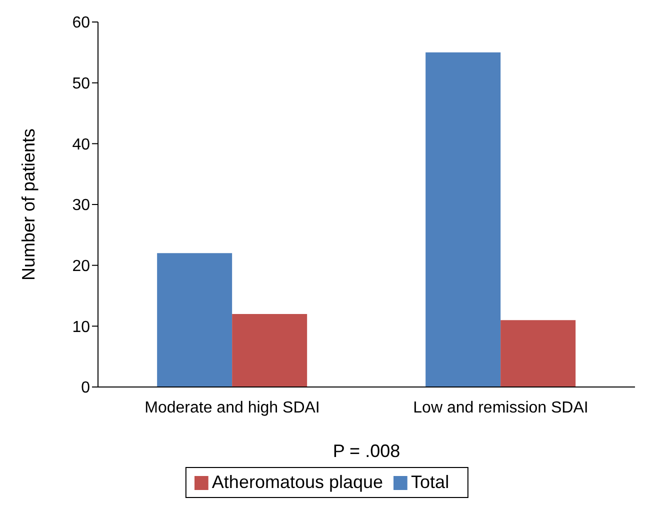  Describe the element at coordinates (81, 145) in the screenshot. I see `y-tick-label: 40` at that location.